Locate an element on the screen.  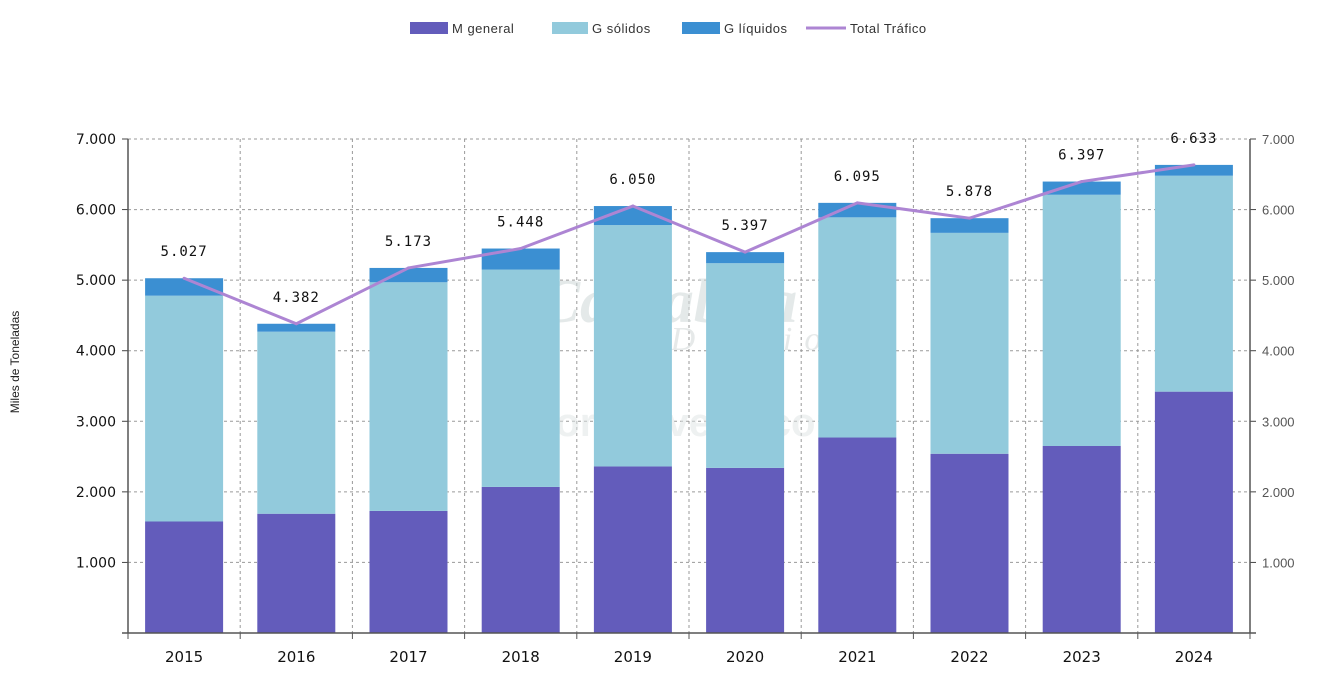
bar-g-liquidos-2022 is located at coordinates (969, 225).